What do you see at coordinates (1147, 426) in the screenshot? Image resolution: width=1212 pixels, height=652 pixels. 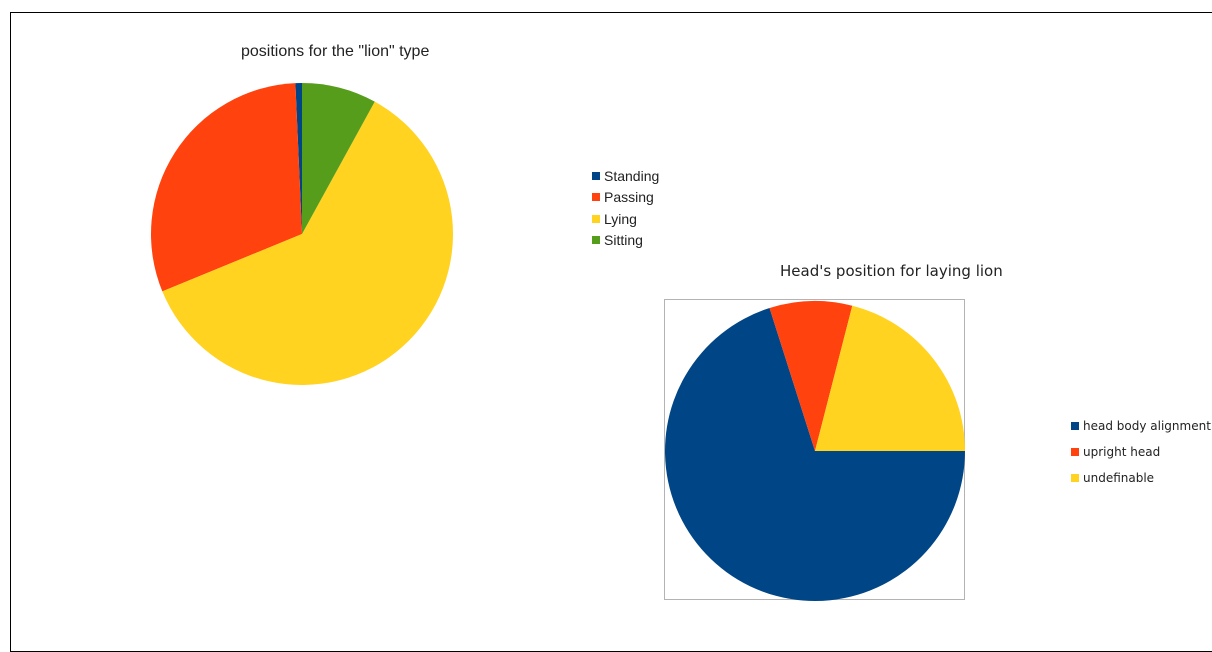 I see `legend-label: head body alignment` at bounding box center [1147, 426].